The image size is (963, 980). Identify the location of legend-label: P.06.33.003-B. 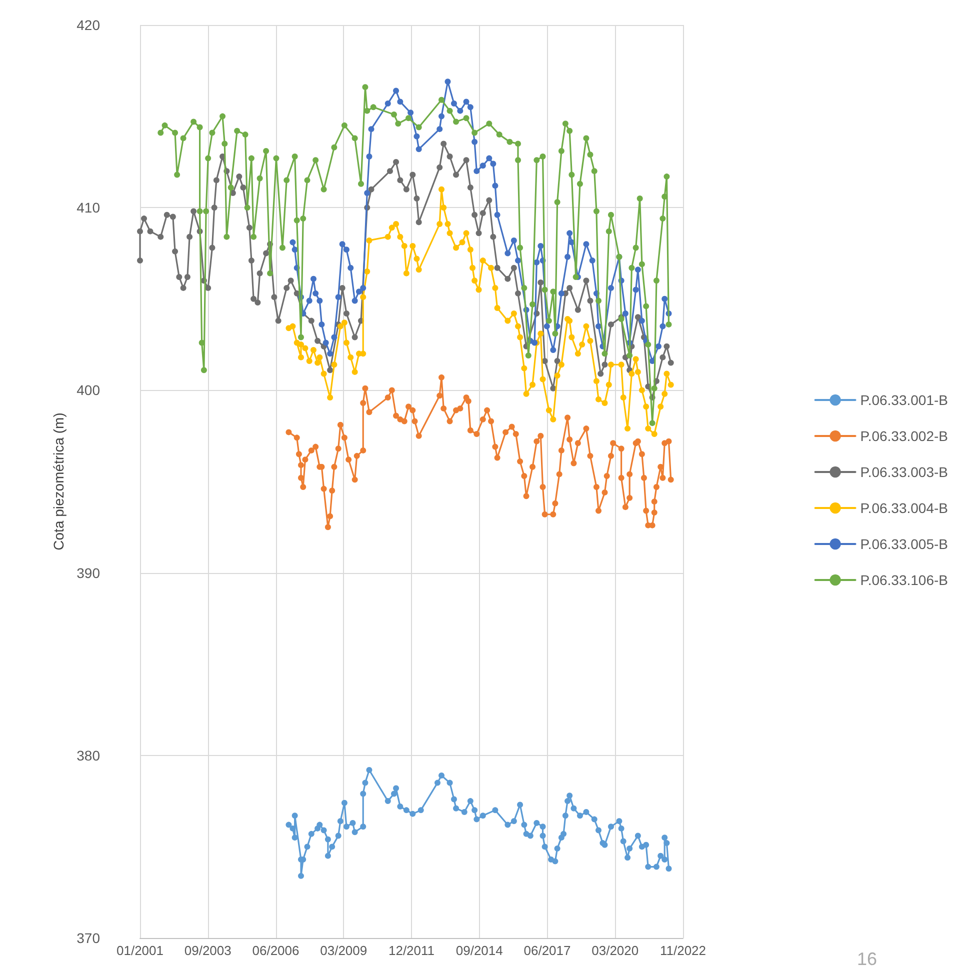
(904, 472).